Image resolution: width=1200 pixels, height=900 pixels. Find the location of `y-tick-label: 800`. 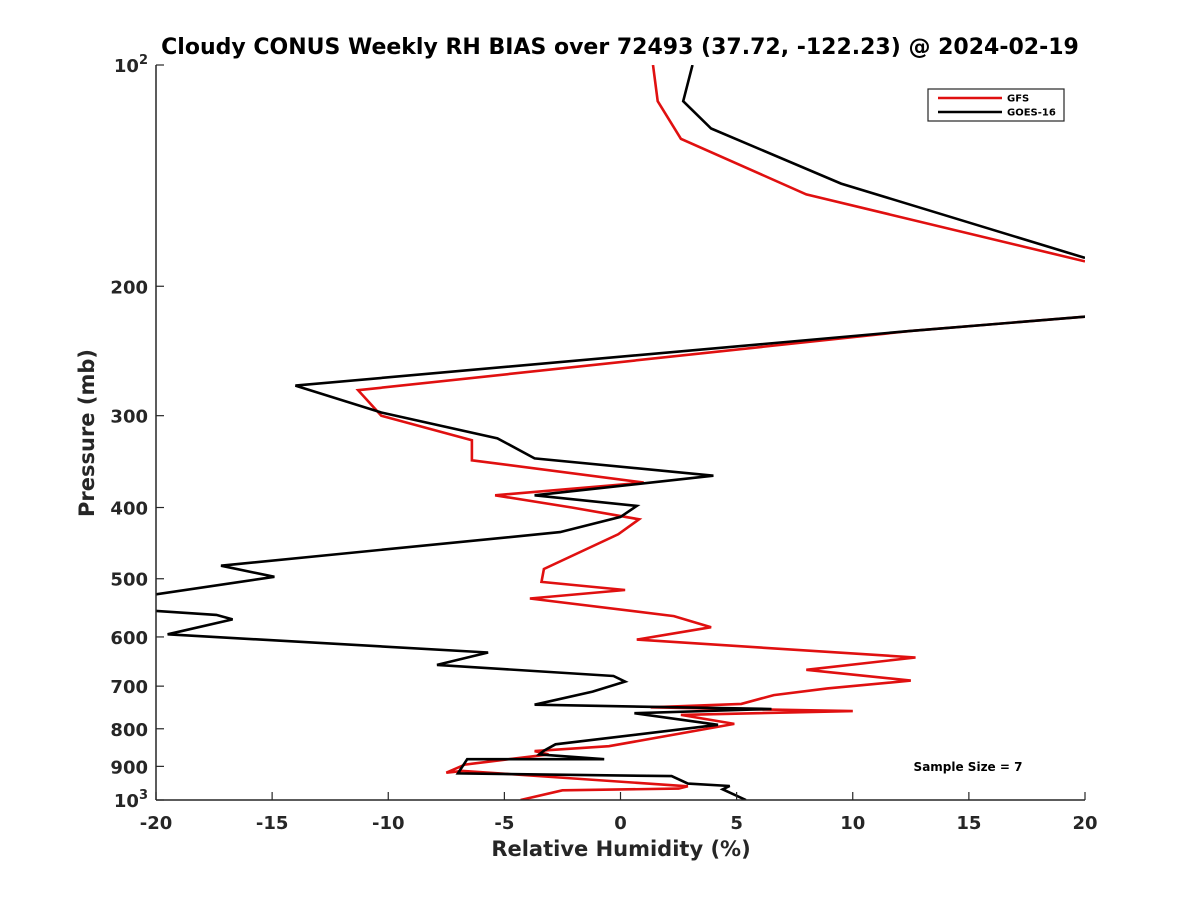

y-tick-label: 800 is located at coordinates (129, 730).